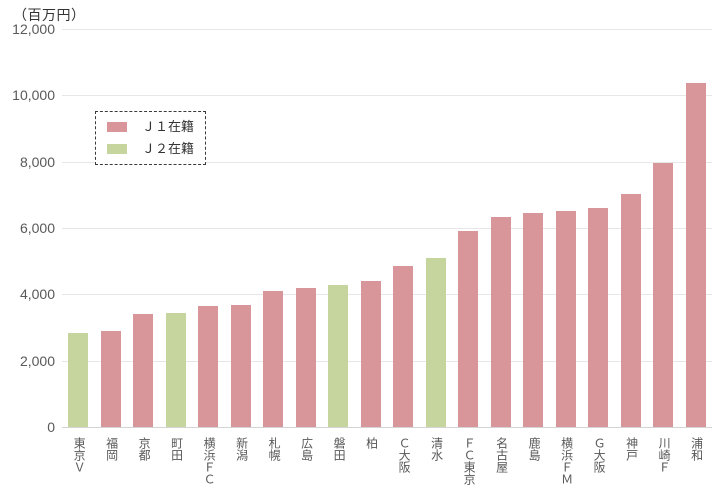 Image resolution: width=722 pixels, height=500 pixels. What do you see at coordinates (338, 468) in the screenshot?
I see `x-label-slot: 磐田` at bounding box center [338, 468].